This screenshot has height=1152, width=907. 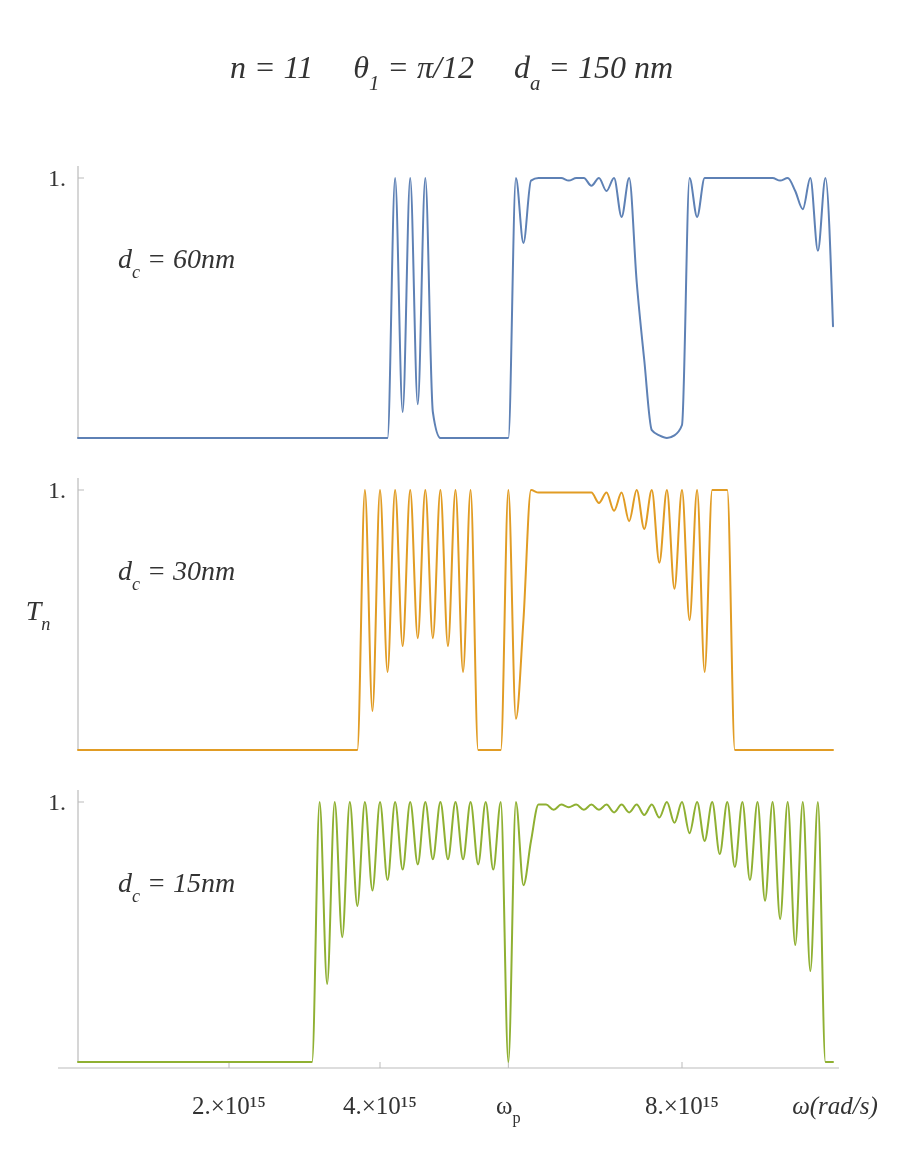 What do you see at coordinates (177, 886) in the screenshot?
I see `annotation: d$_{c}$ = 15nm` at bounding box center [177, 886].